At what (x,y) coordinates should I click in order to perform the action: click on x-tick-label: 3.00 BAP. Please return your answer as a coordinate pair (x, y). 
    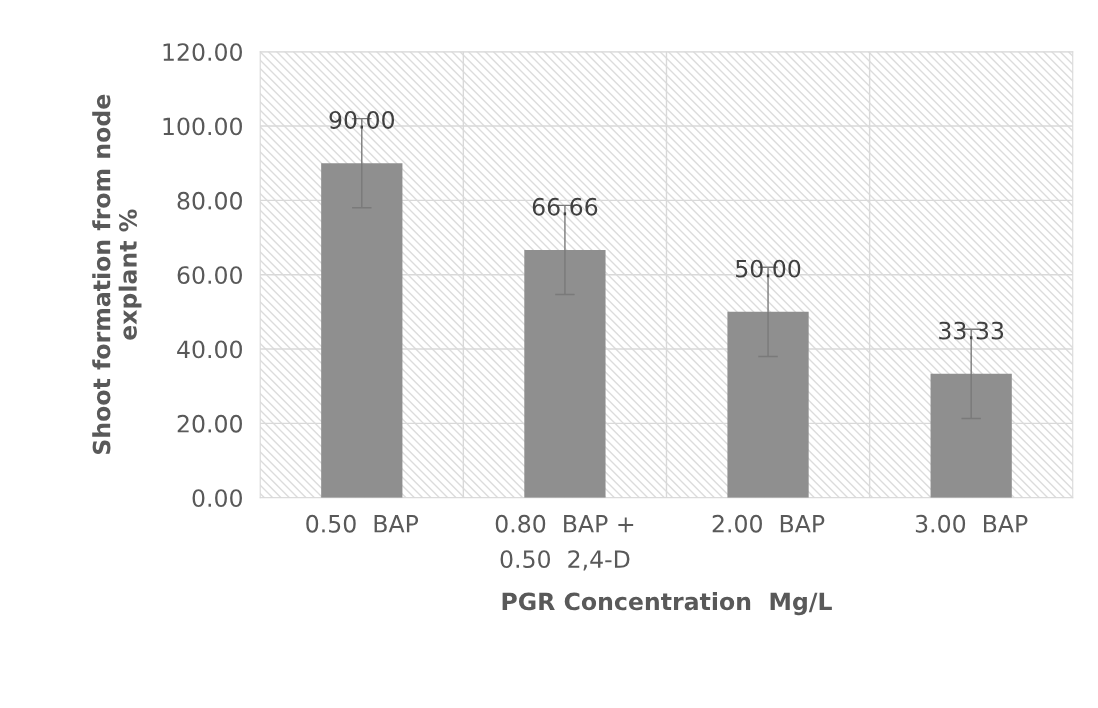
    Looking at the image, I should click on (971, 523).